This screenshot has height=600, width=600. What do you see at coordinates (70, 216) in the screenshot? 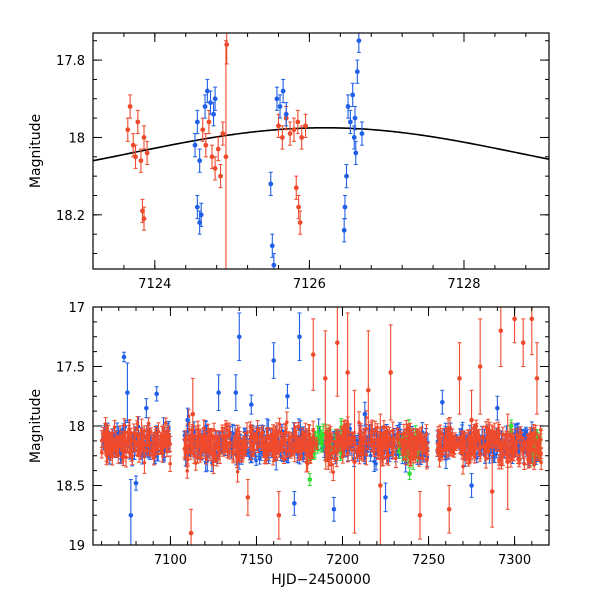
I see `y-tick-label: 18.2` at bounding box center [70, 216].